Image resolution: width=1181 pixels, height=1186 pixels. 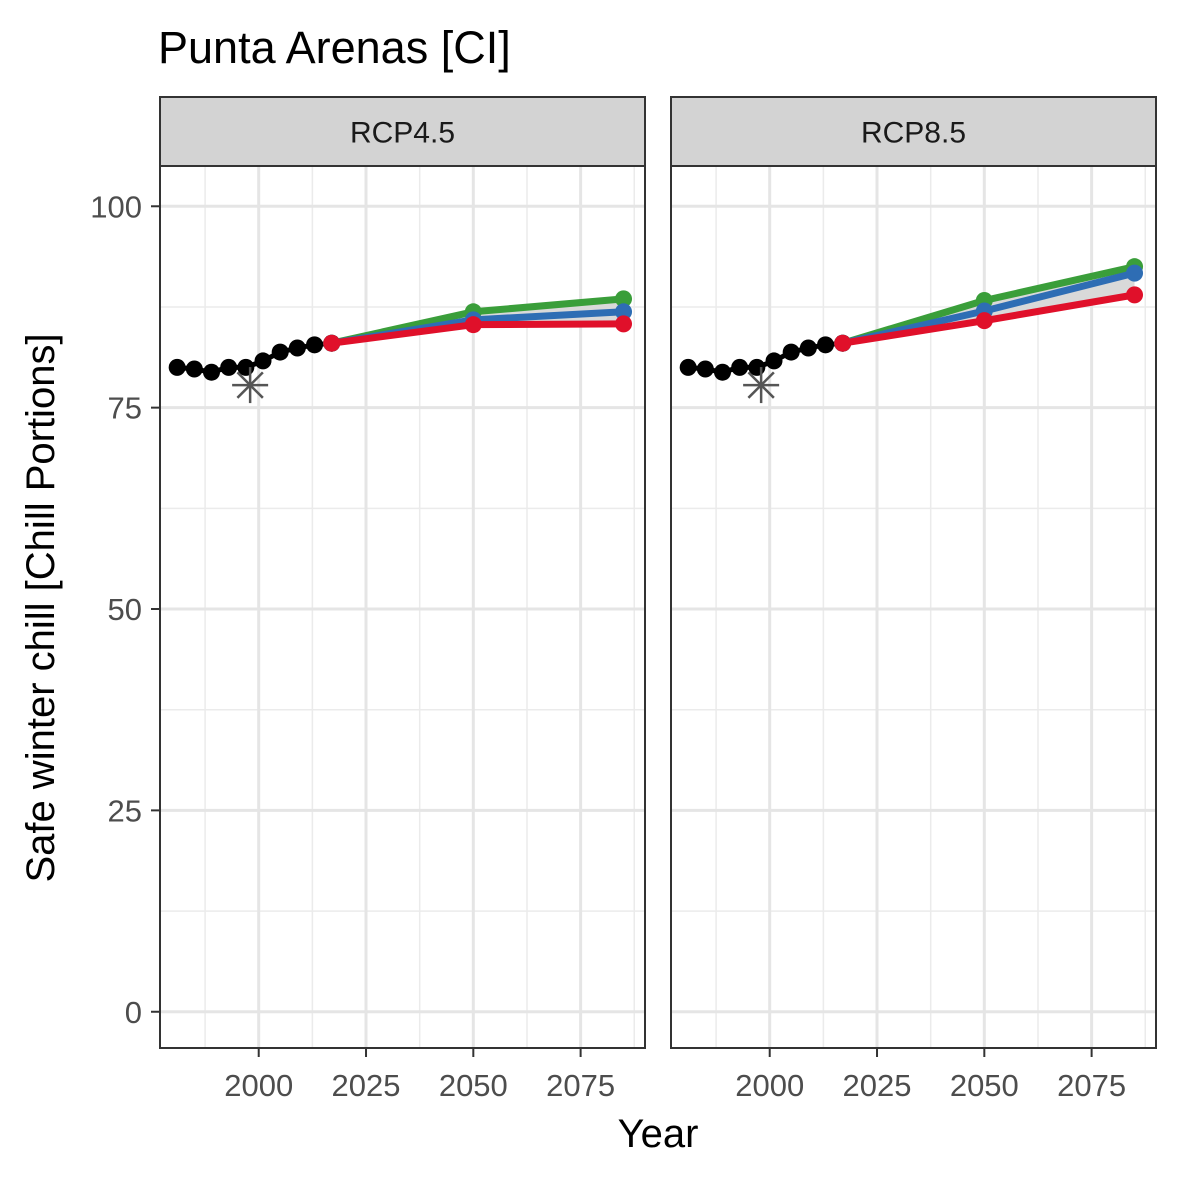 I want to click on y-tick-label: 100, so click(x=116, y=206).